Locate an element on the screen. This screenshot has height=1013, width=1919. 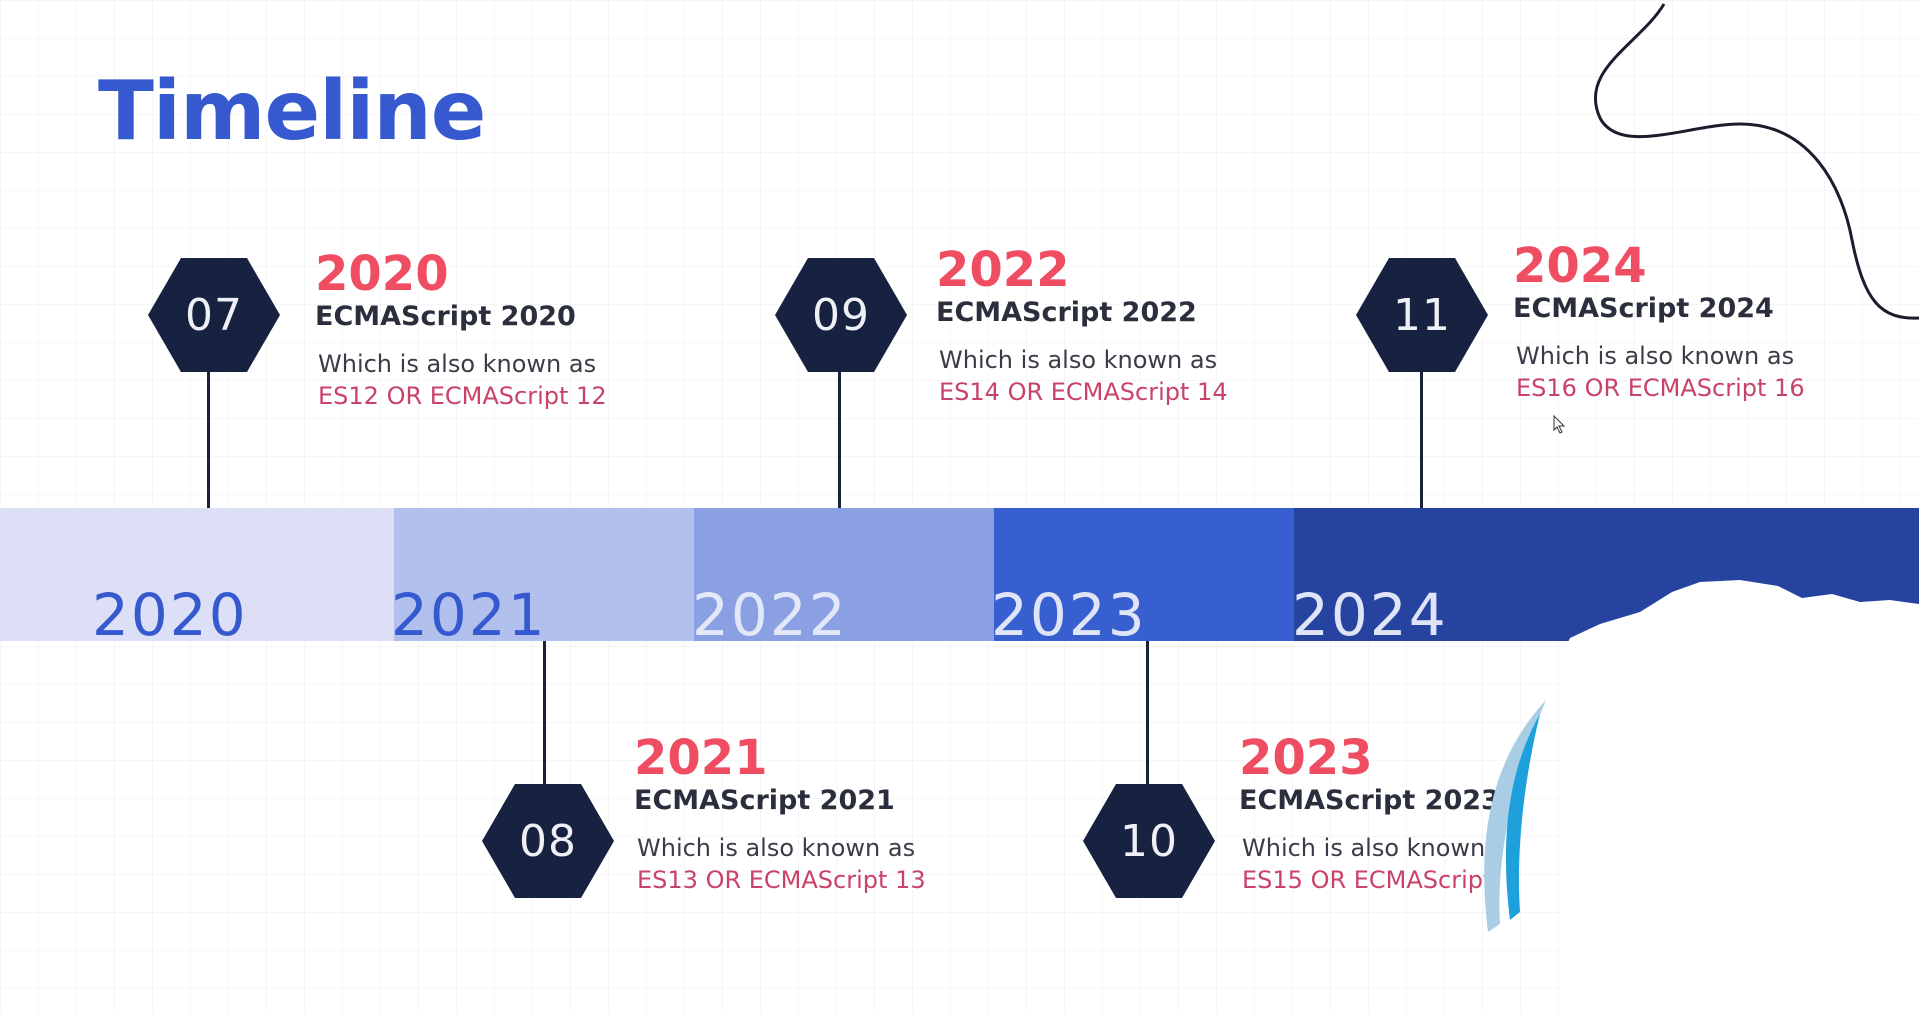
torn-paper-patch is located at coordinates (1739, 796).